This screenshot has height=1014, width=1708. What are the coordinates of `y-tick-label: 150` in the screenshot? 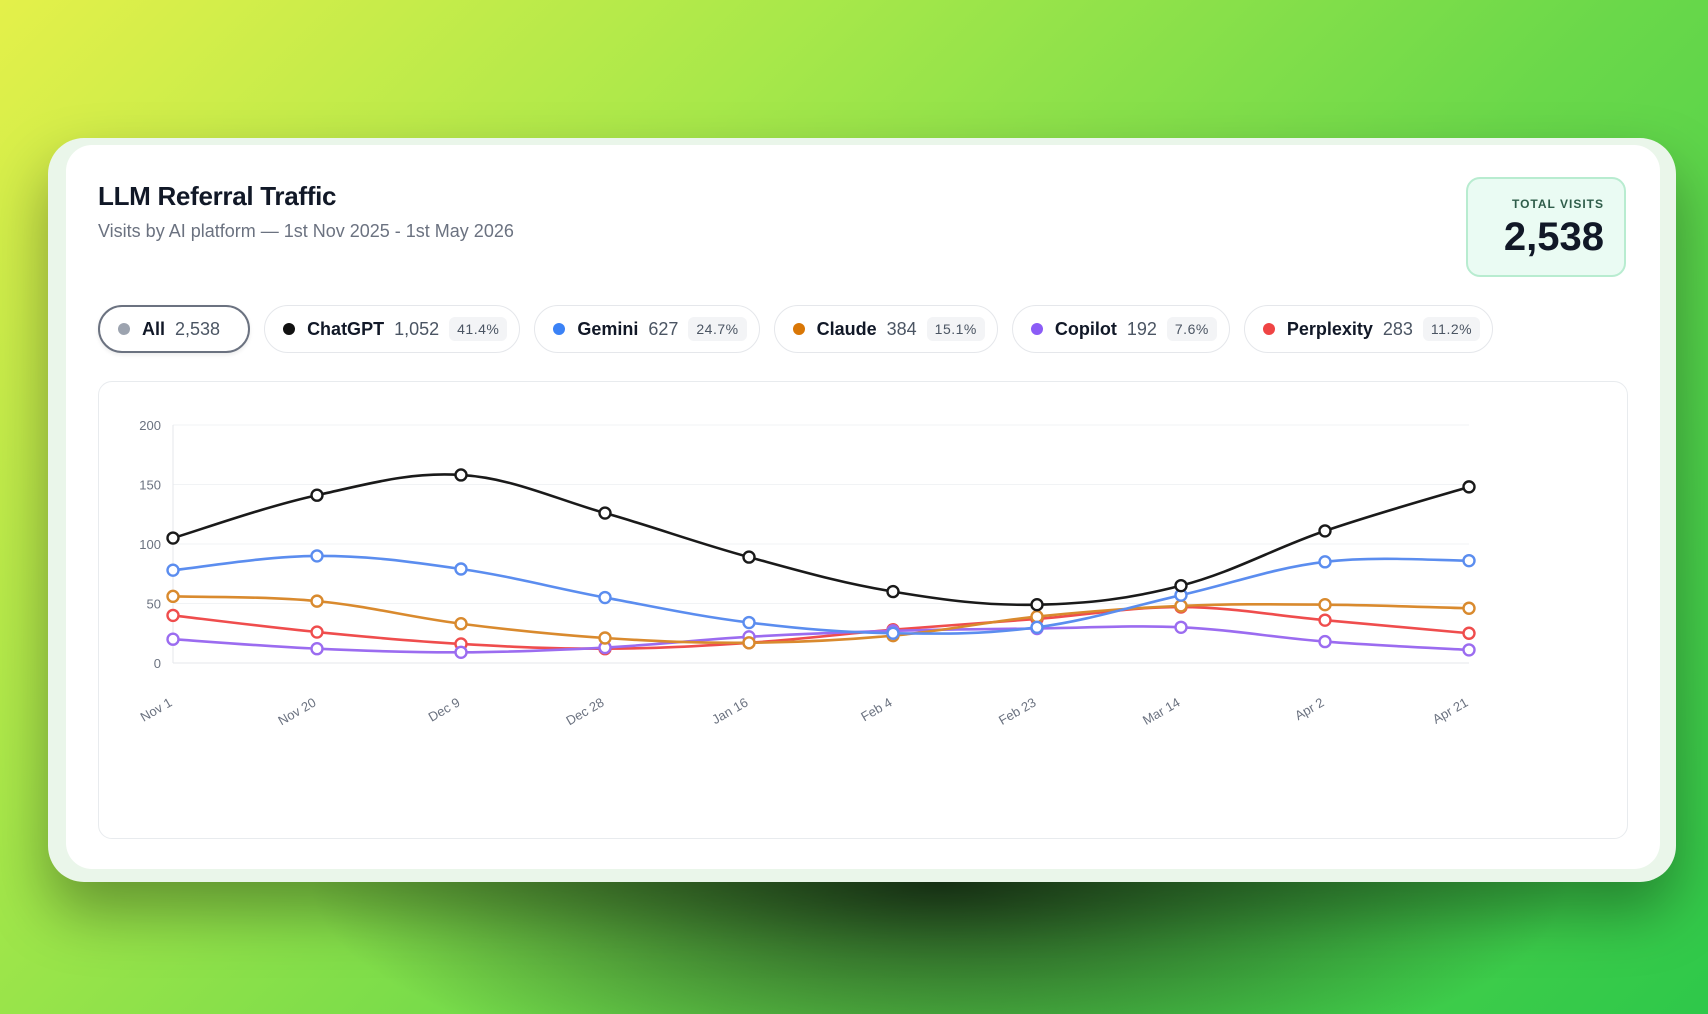 It's located at (150, 485).